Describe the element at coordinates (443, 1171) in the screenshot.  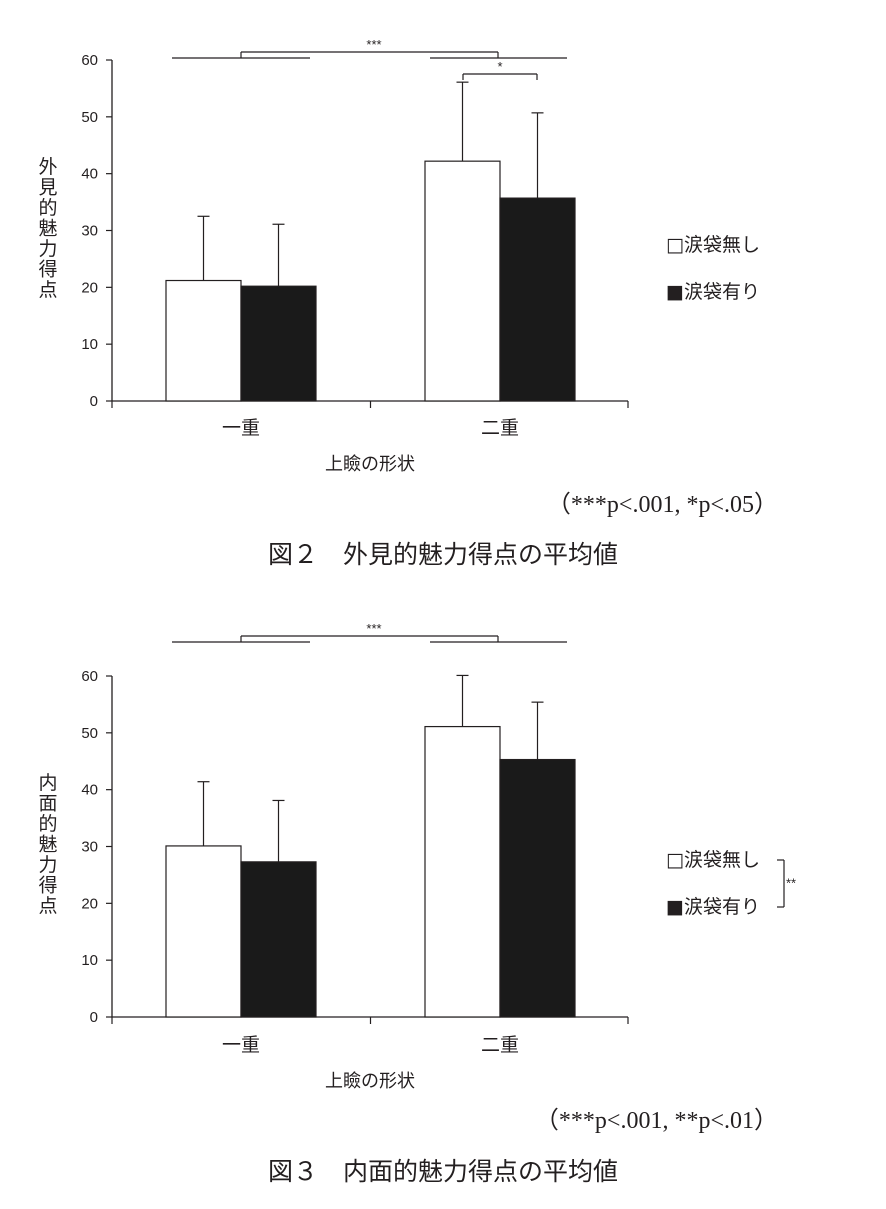
I see `figure-caption: 図３ 内面的魅力得点の平均値` at that location.